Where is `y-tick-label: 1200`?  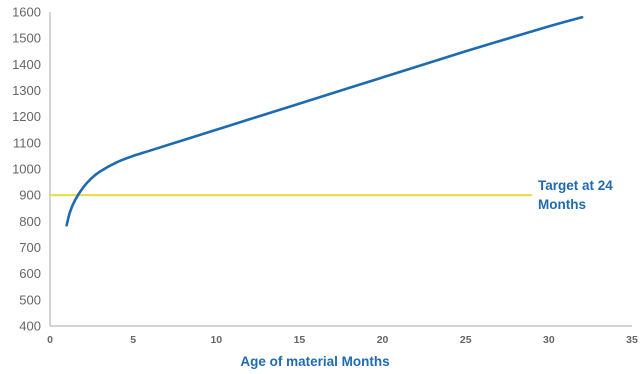 y-tick-label: 1200 is located at coordinates (26, 116).